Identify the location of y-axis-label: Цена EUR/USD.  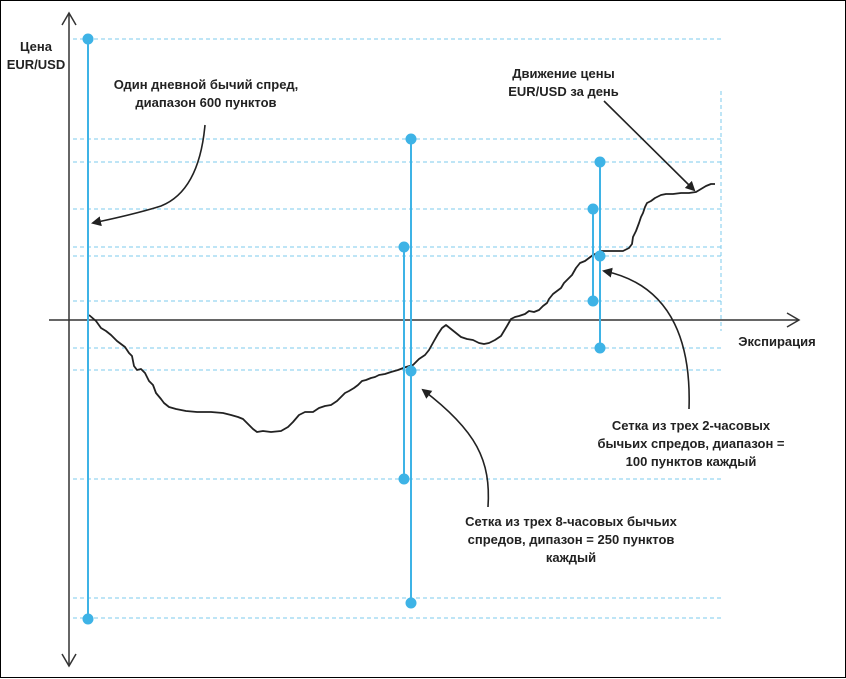
(36, 56).